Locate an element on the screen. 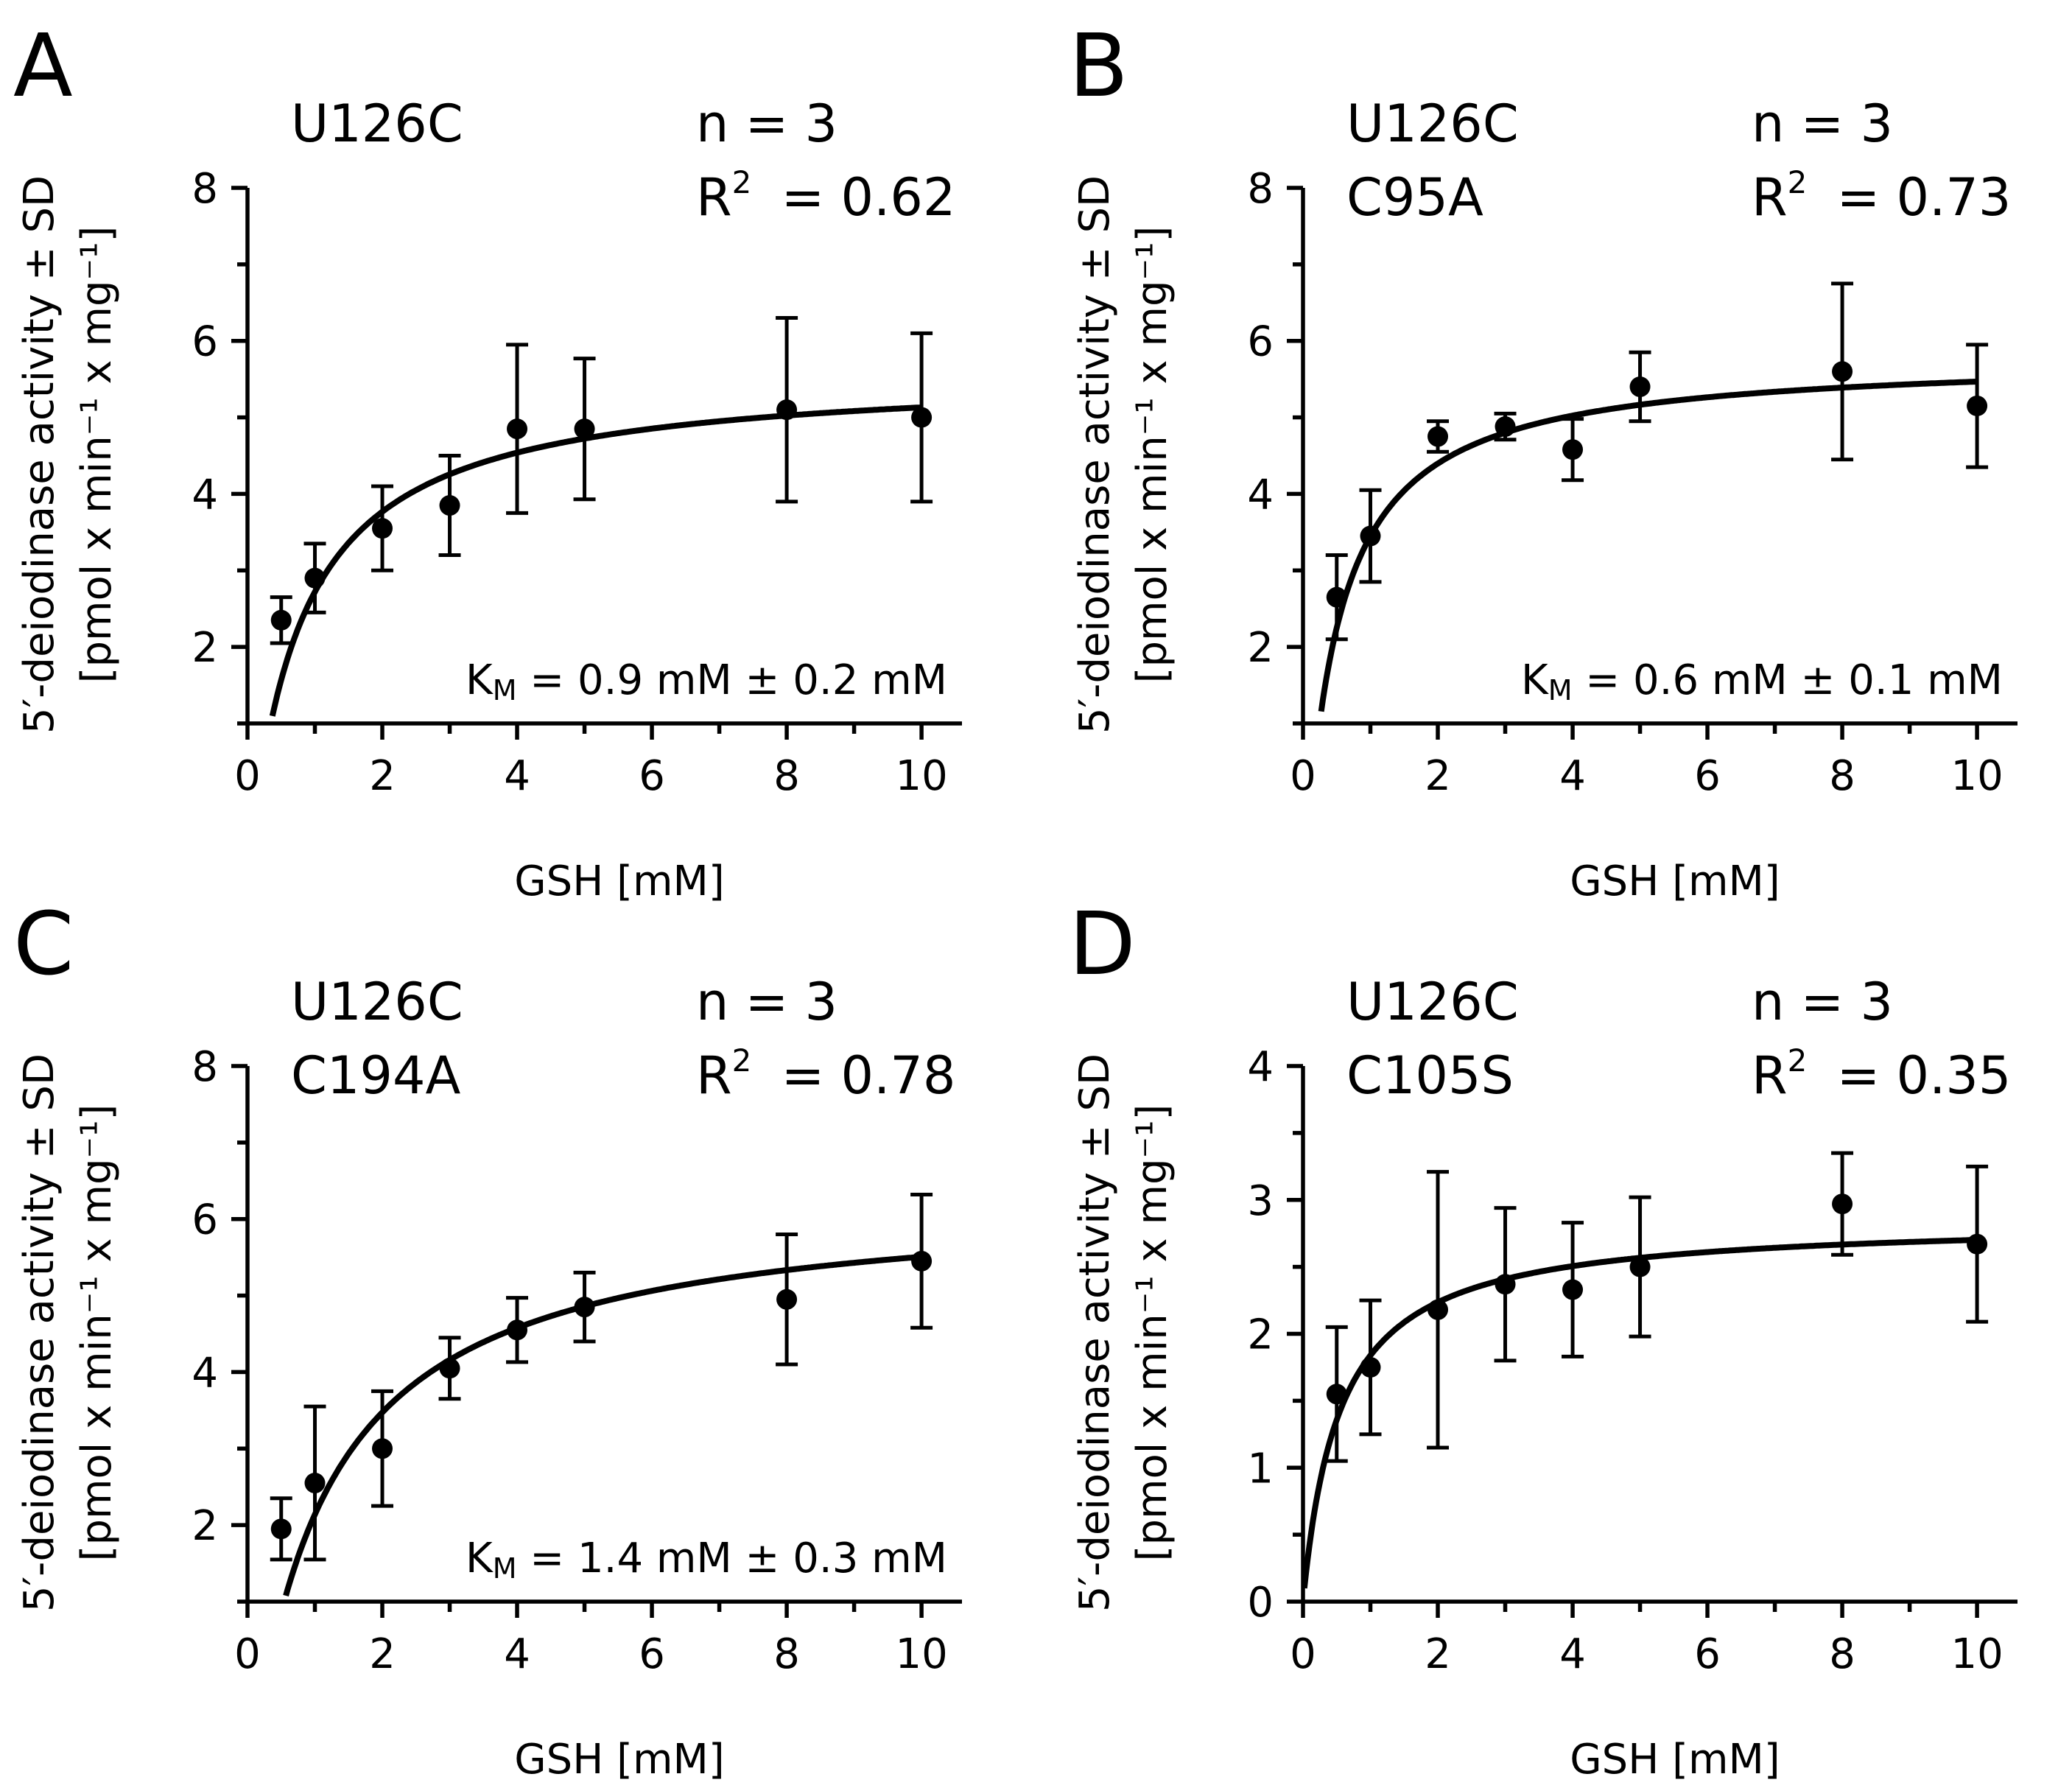  construct-label: C105S is located at coordinates (1430, 1075).